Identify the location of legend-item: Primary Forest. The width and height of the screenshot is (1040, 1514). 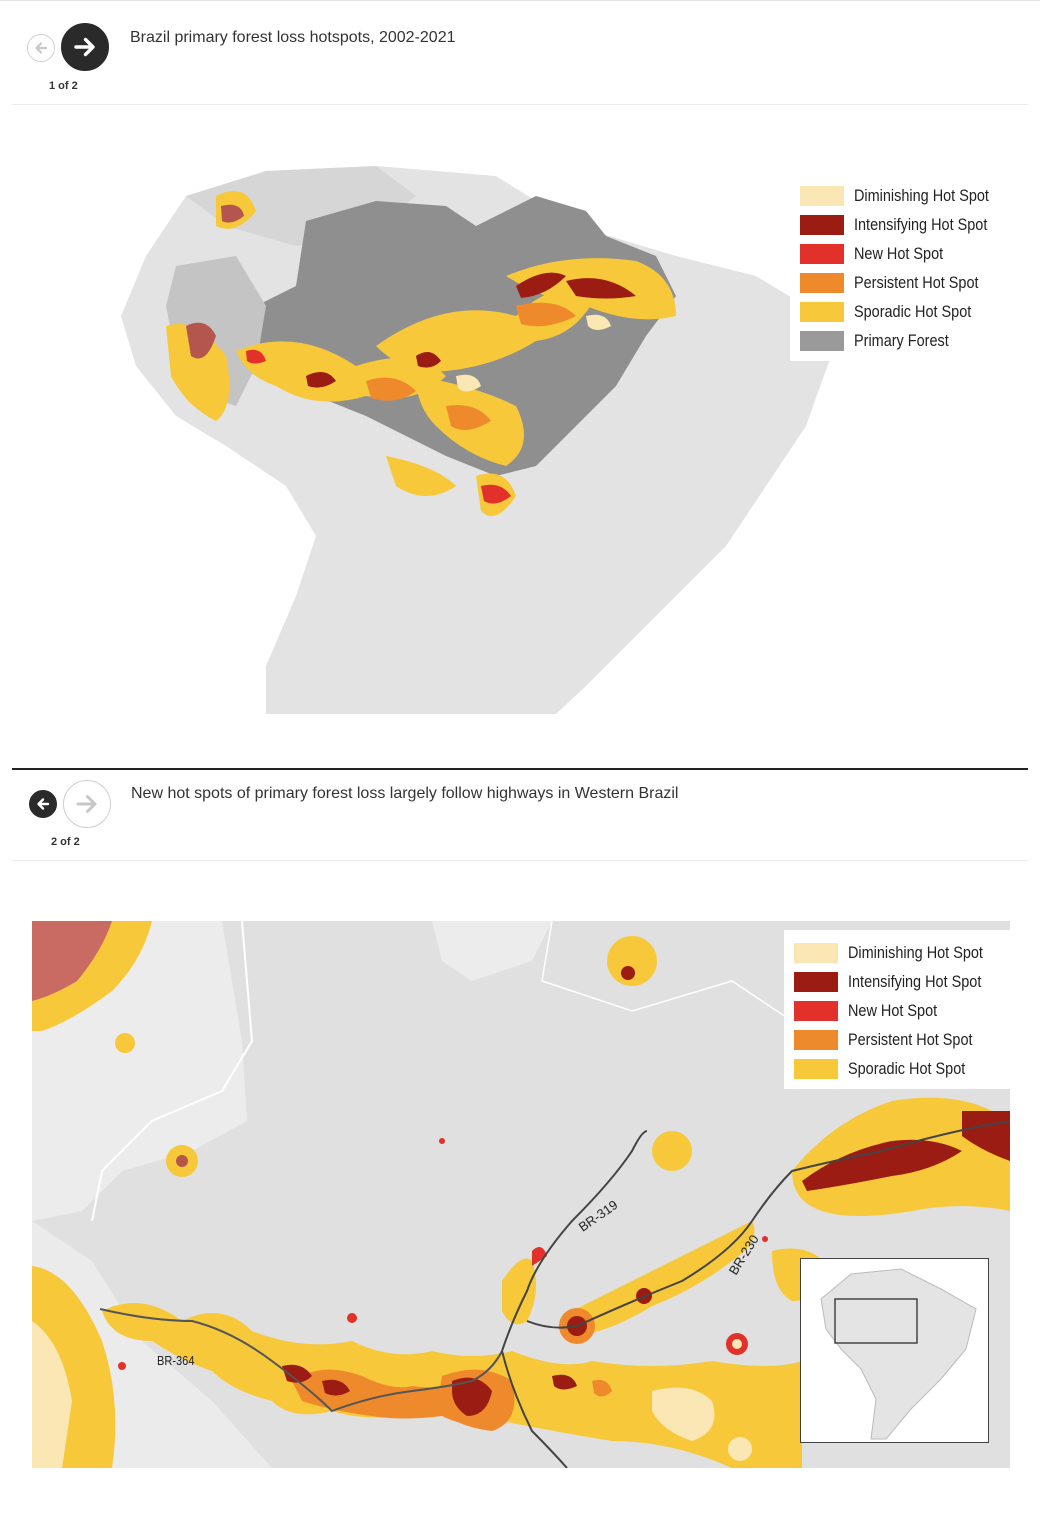
(906, 340).